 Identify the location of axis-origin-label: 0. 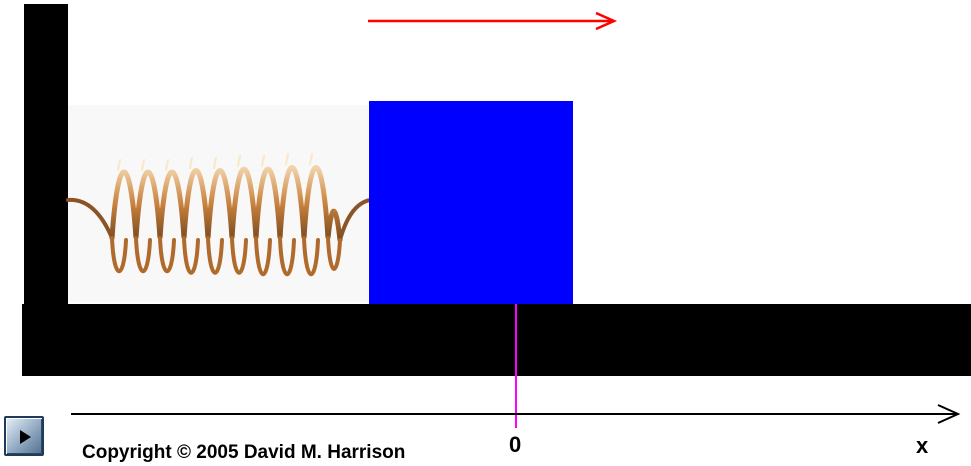
(515, 444).